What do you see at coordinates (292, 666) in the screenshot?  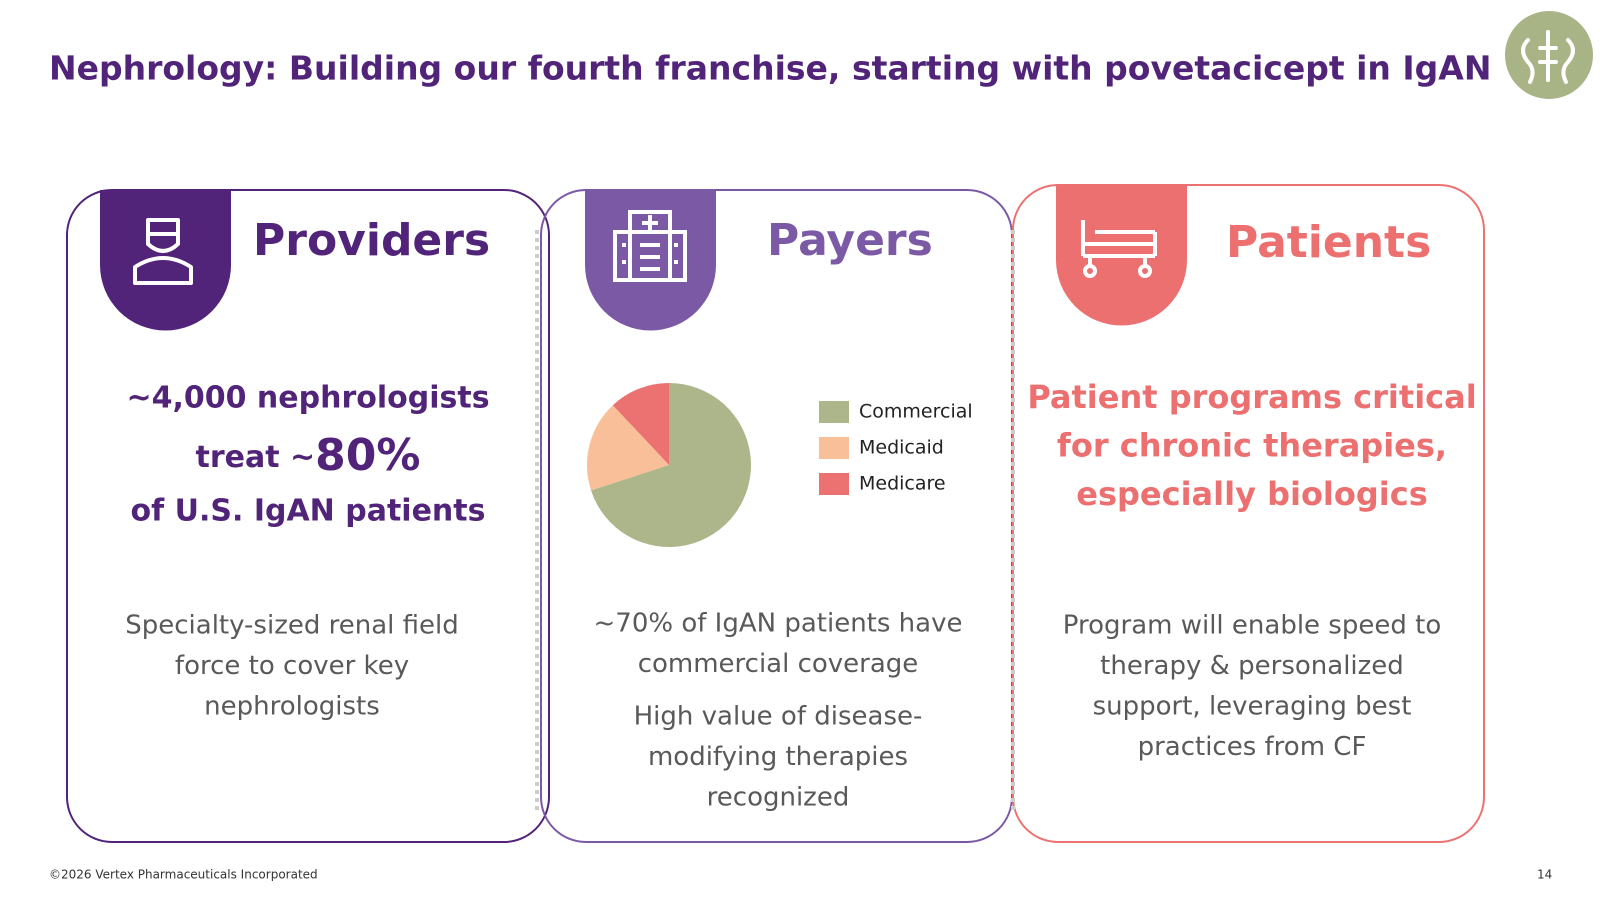 I see `body-text: force to cover key` at bounding box center [292, 666].